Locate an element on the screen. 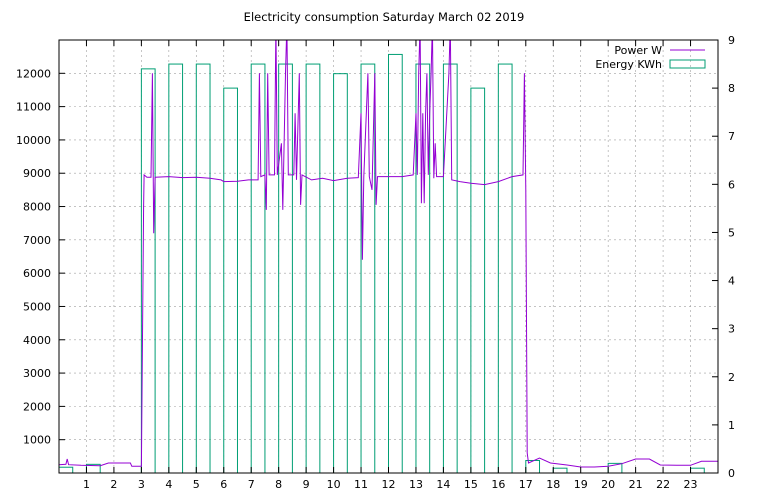 The image size is (768, 500). x-tick-label: 22 is located at coordinates (663, 484).